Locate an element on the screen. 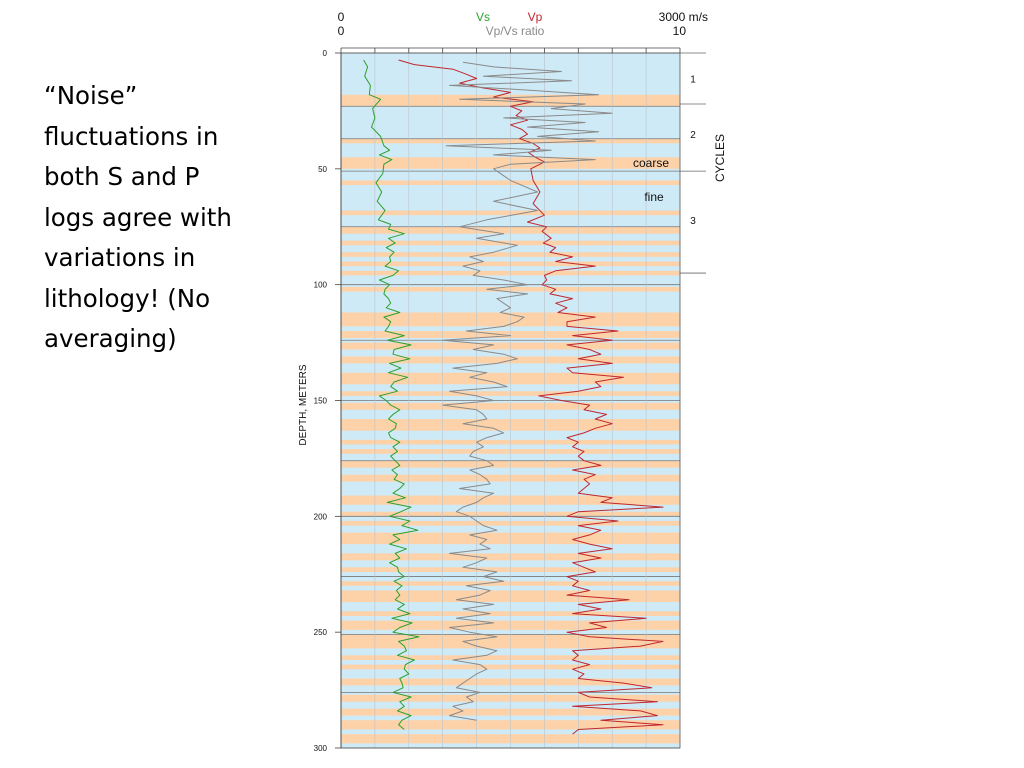  cycle-label: 3 is located at coordinates (693, 221).